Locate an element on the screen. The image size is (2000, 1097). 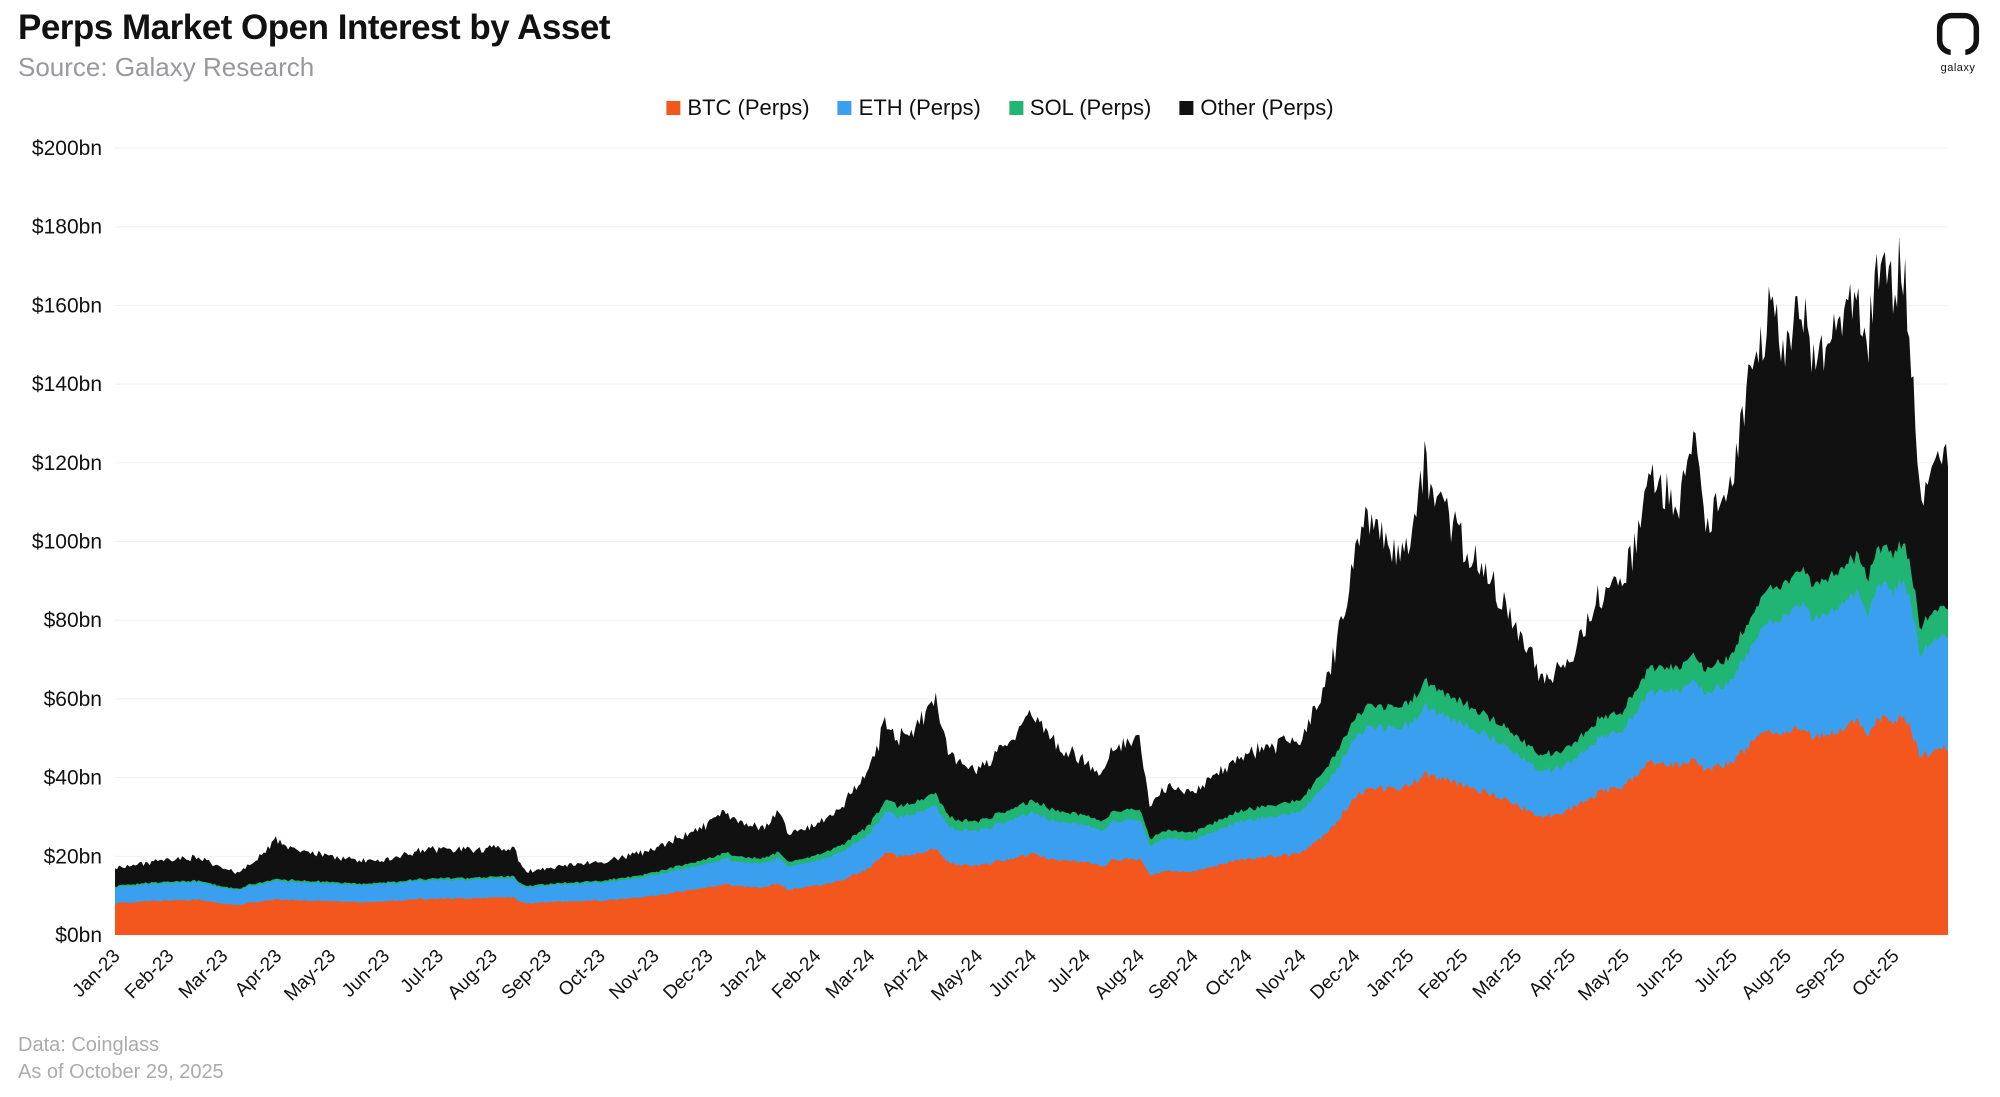
legend-item-eth: ETH (Perps) is located at coordinates (909, 108).